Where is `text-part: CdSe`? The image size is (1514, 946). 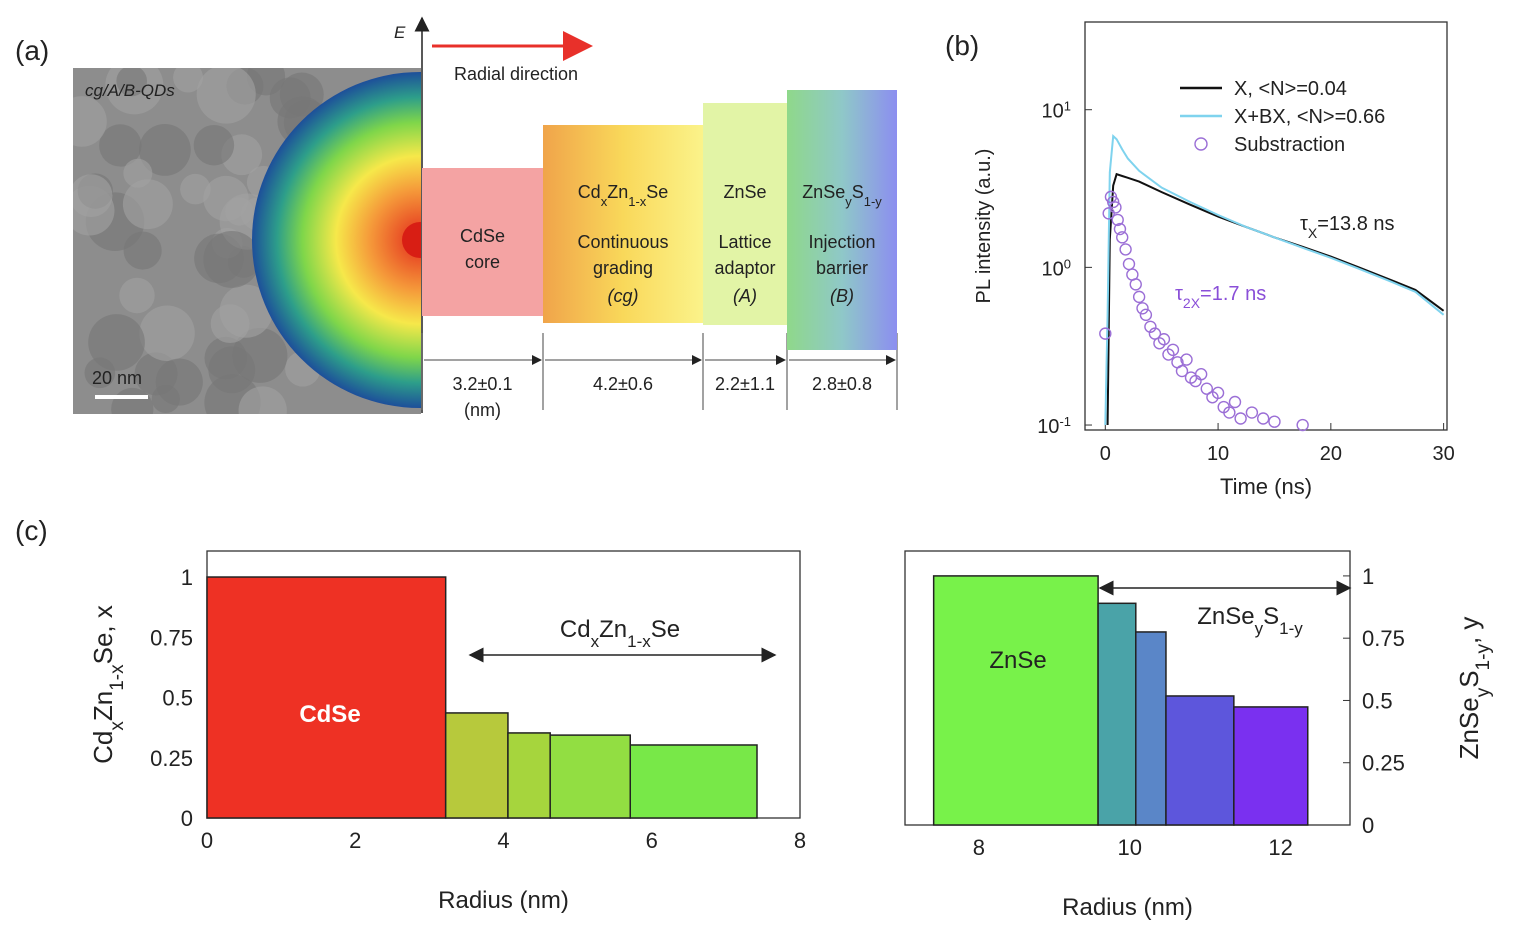 text-part: CdSe is located at coordinates (329, 714).